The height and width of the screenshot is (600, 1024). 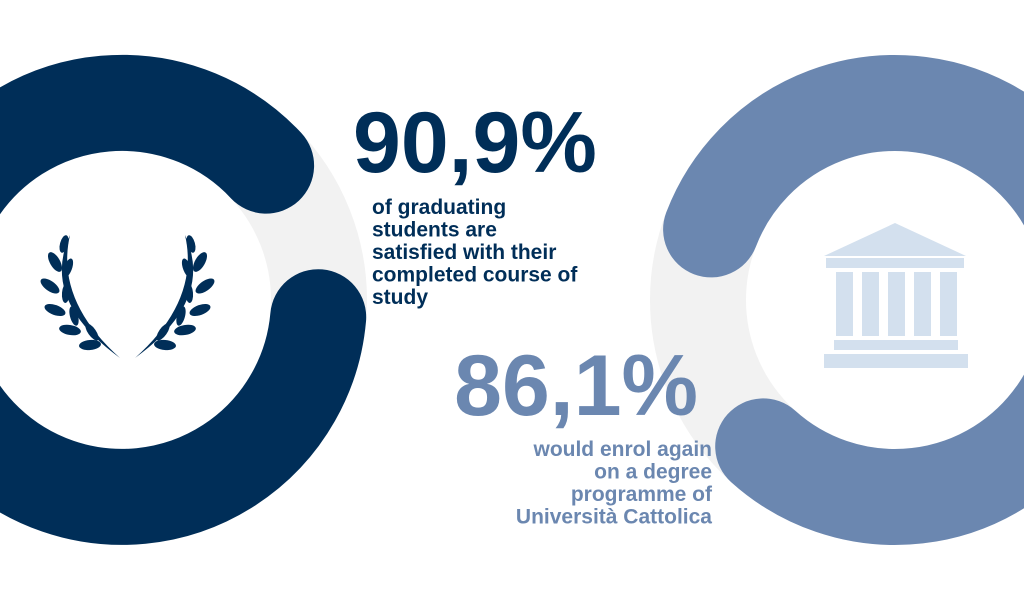 I want to click on description-line: programme of, so click(x=642, y=494).